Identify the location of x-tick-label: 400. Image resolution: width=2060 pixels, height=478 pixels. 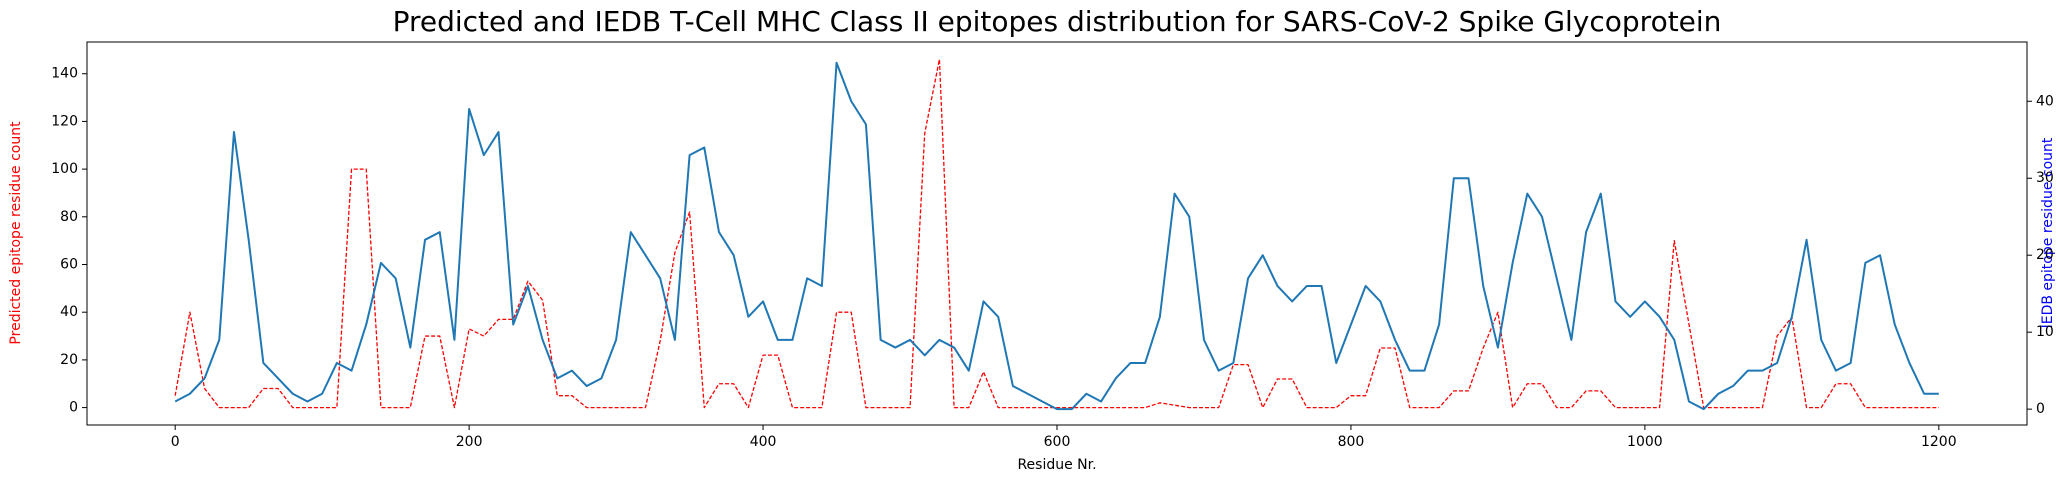
(763, 442).